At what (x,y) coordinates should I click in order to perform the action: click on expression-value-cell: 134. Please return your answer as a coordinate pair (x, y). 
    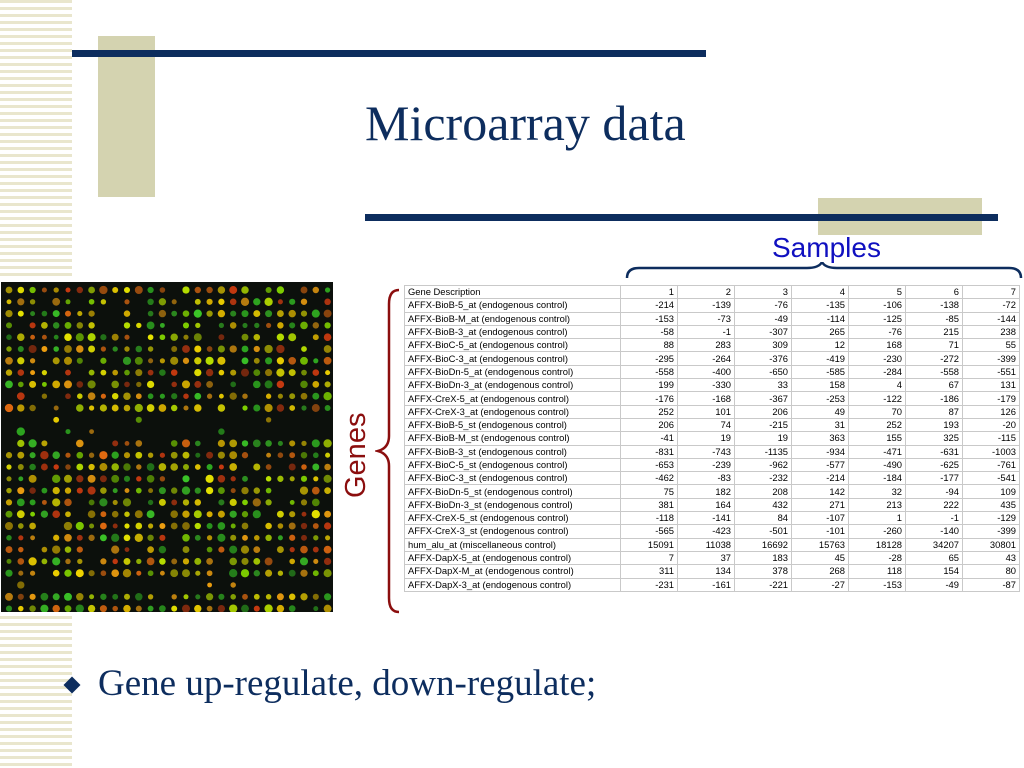
    Looking at the image, I should click on (706, 571).